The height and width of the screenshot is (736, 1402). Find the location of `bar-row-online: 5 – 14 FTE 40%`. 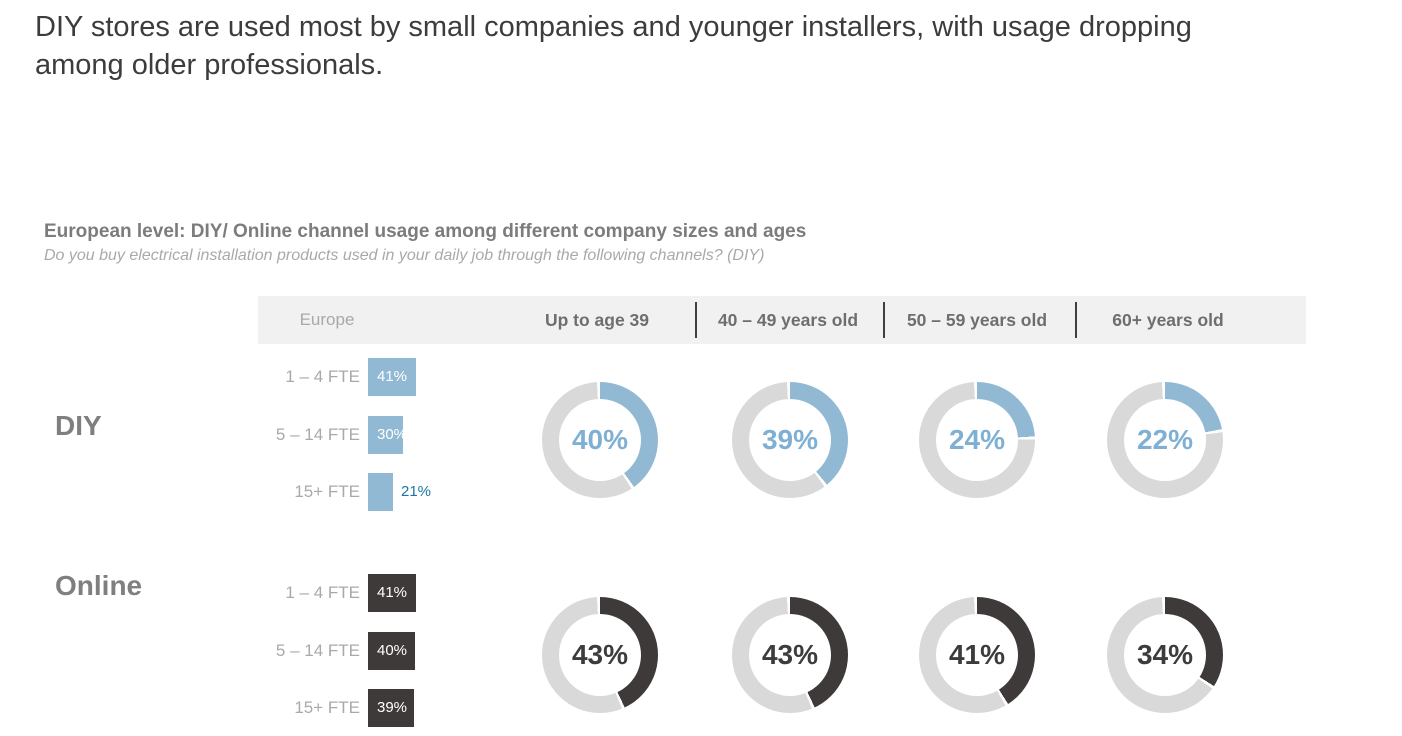

bar-row-online: 5 – 14 FTE 40% is located at coordinates (400, 650).